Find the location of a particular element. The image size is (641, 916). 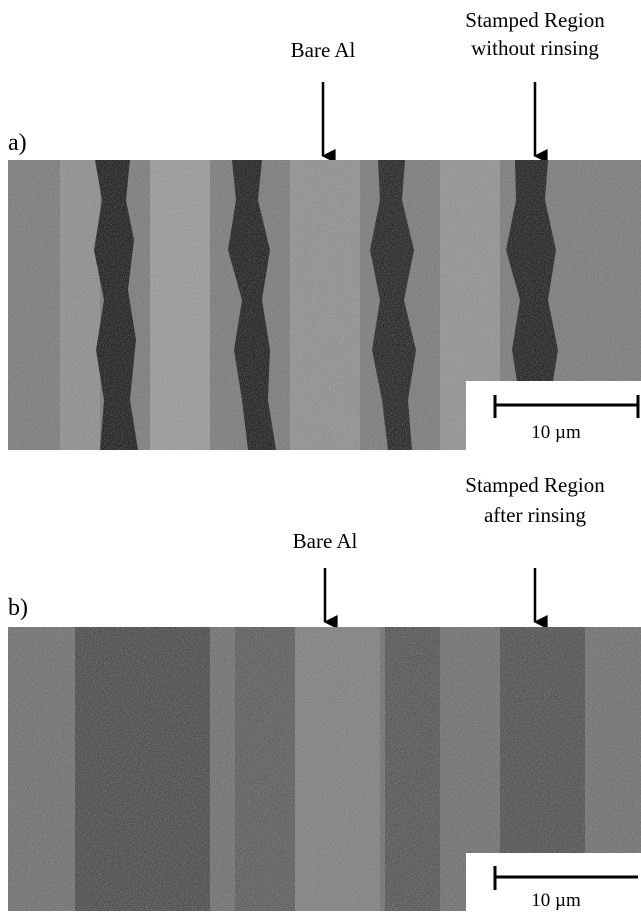

annotation: without rinsing is located at coordinates (535, 48).